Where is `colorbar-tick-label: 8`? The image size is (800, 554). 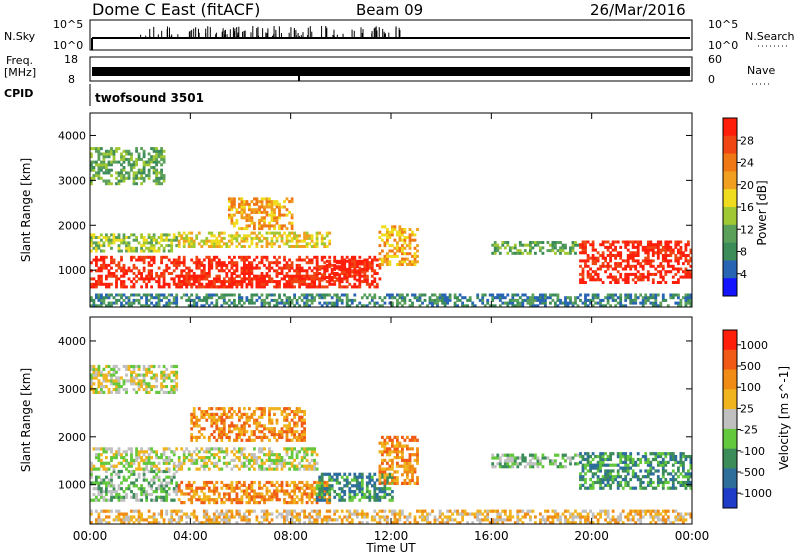
colorbar-tick-label: 8 is located at coordinates (743, 252).